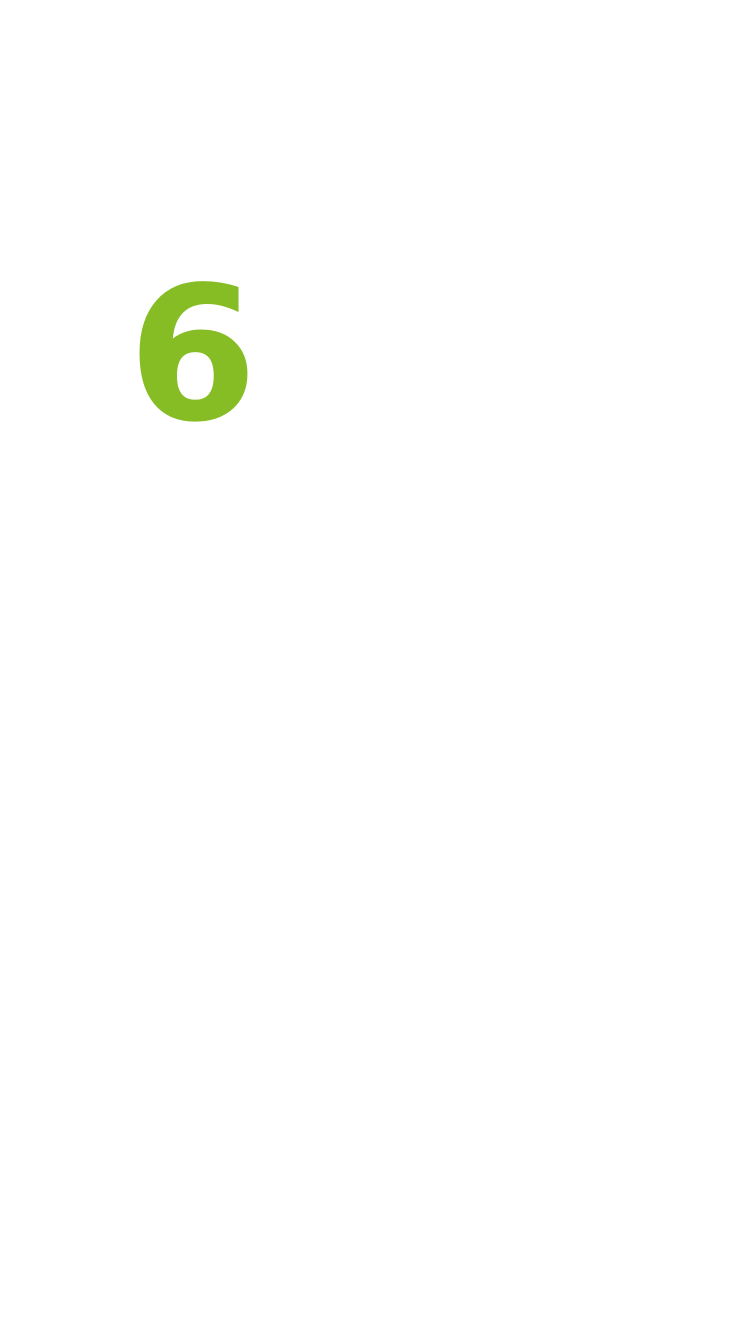  Describe the element at coordinates (193, 354) in the screenshot. I see `large-number-display: 6` at that location.